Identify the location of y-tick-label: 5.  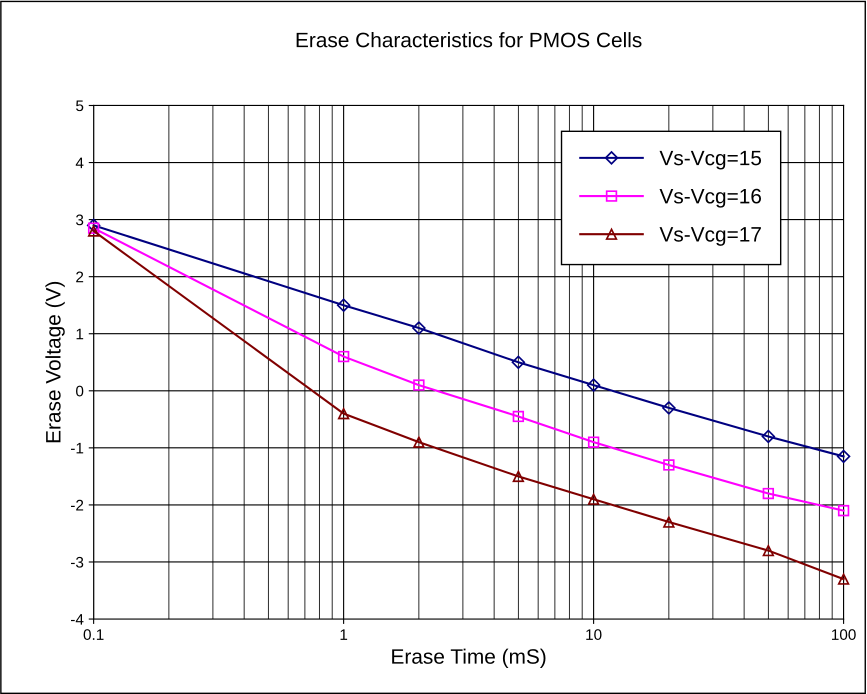
(80, 106).